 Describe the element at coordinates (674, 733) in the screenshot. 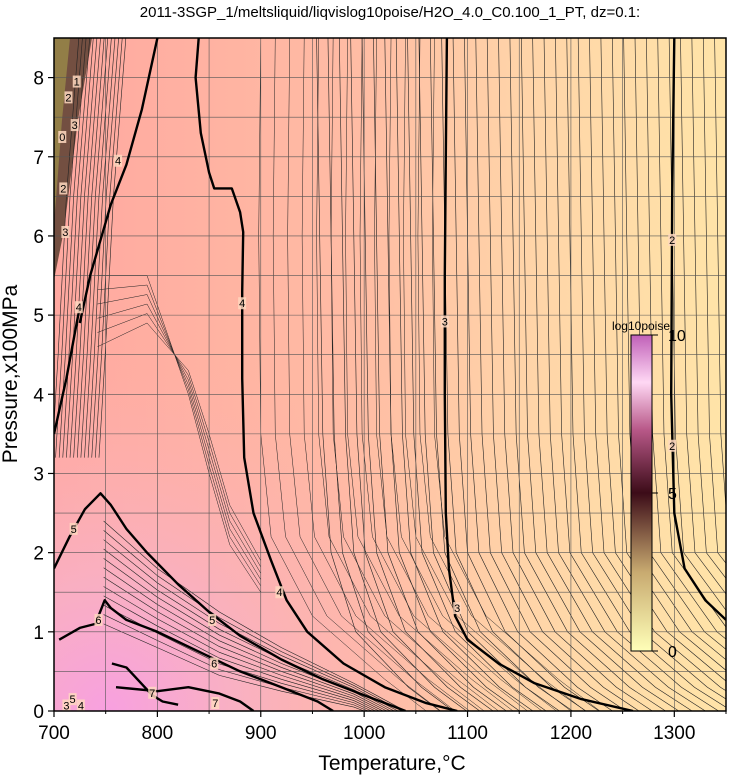

I see `x-tick-label: 1300` at that location.